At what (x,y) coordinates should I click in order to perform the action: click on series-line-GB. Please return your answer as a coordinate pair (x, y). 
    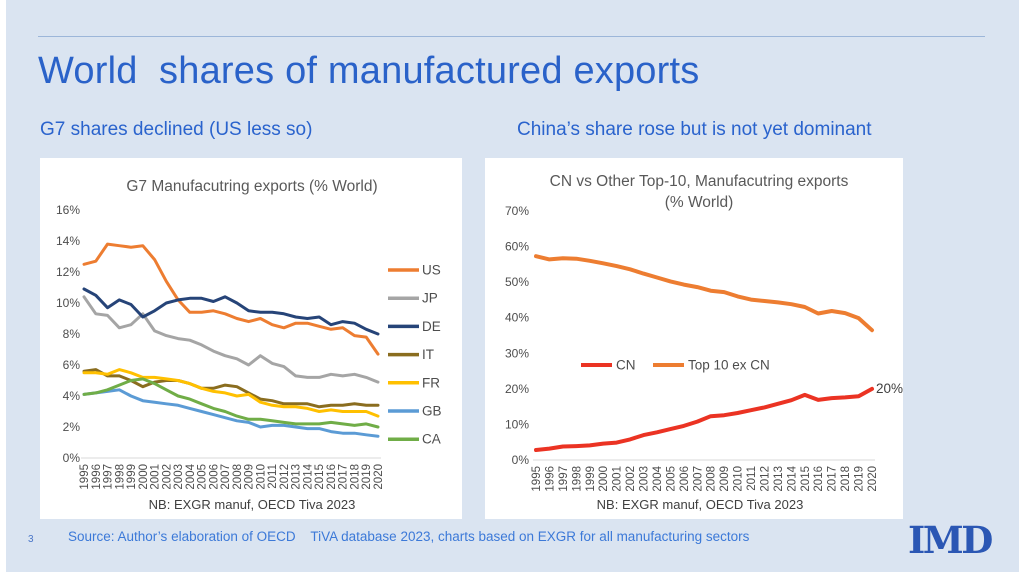
    Looking at the image, I should click on (231, 413).